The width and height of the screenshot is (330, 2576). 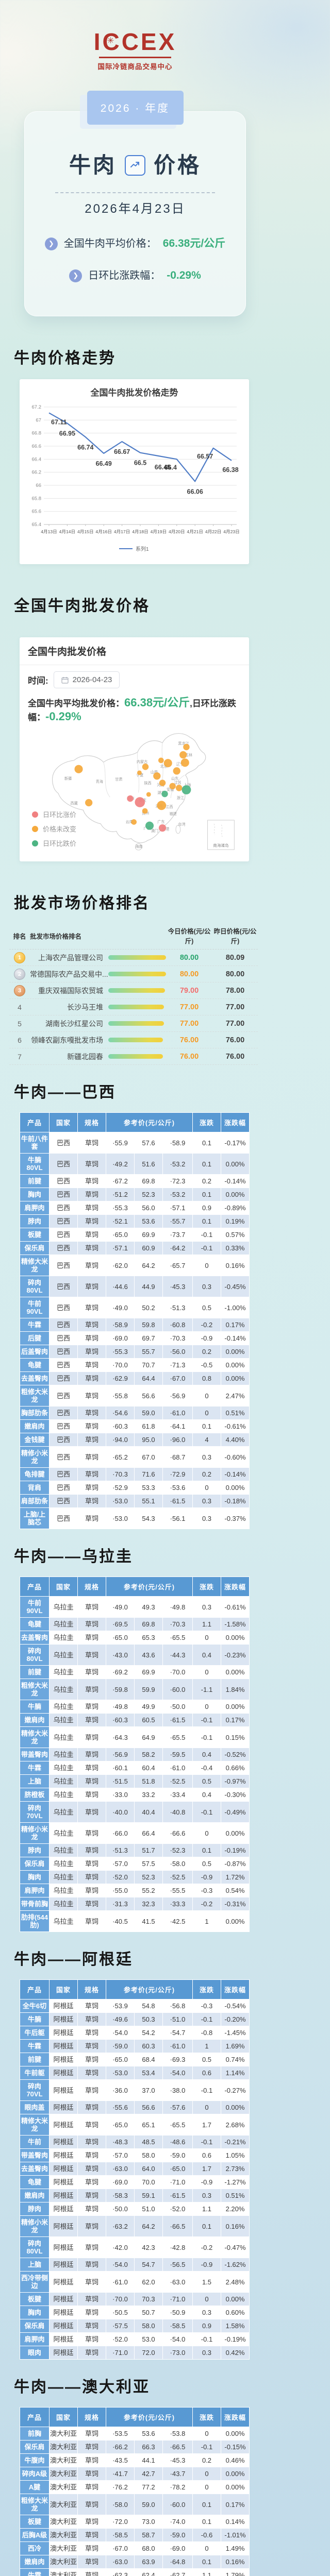 I want to click on data-cell: 0.3, so click(x=206, y=1286).